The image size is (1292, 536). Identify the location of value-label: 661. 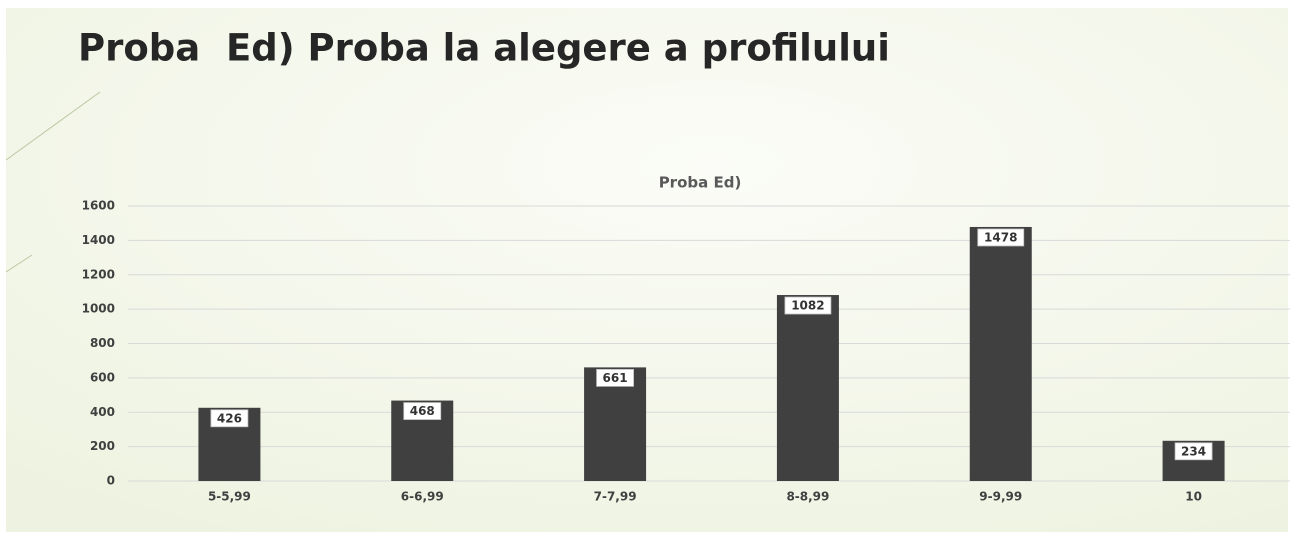
(615, 378).